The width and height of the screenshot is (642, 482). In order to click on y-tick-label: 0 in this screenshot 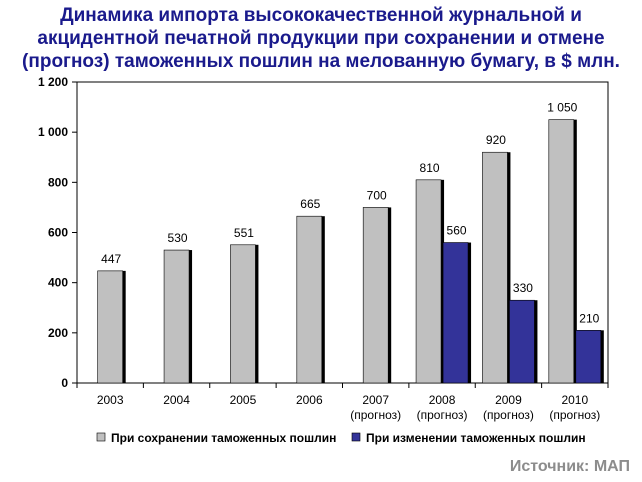, I will do `click(64, 383)`.